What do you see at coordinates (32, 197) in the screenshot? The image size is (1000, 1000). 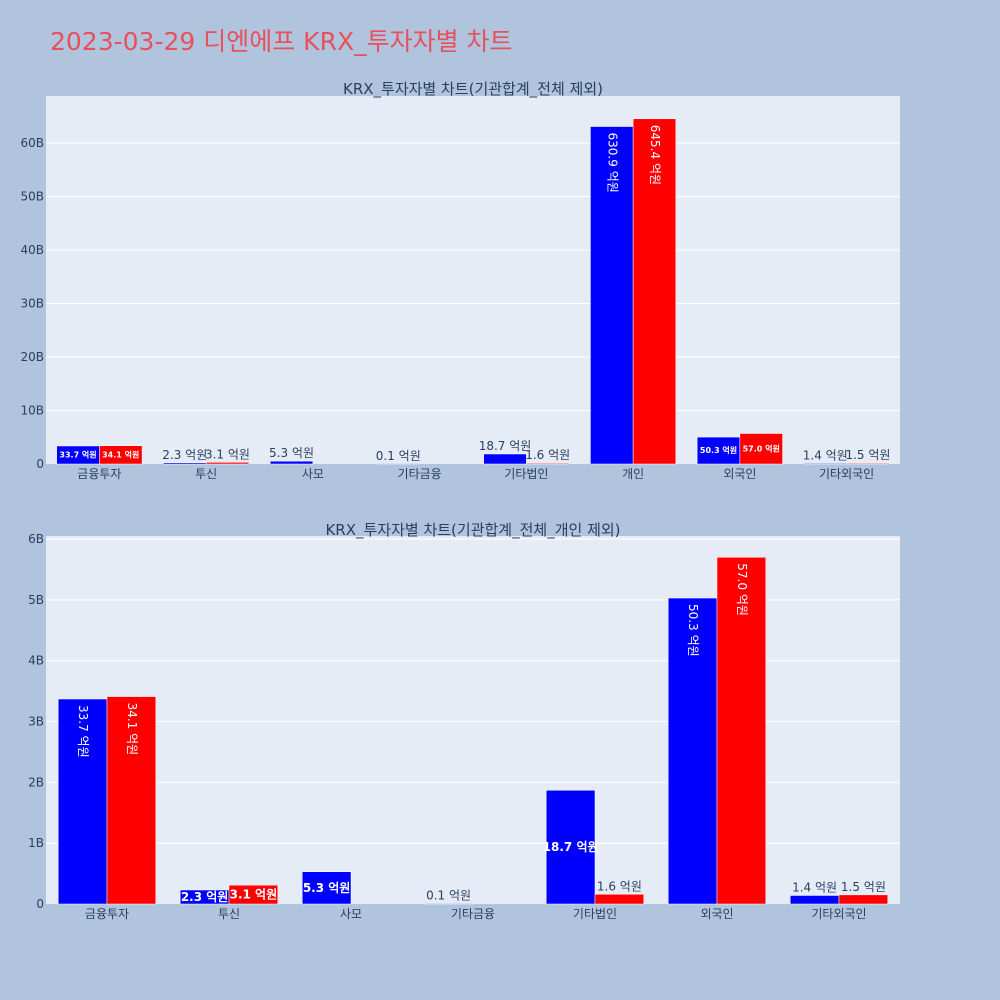 I see `y-tick-label: 50B` at bounding box center [32, 197].